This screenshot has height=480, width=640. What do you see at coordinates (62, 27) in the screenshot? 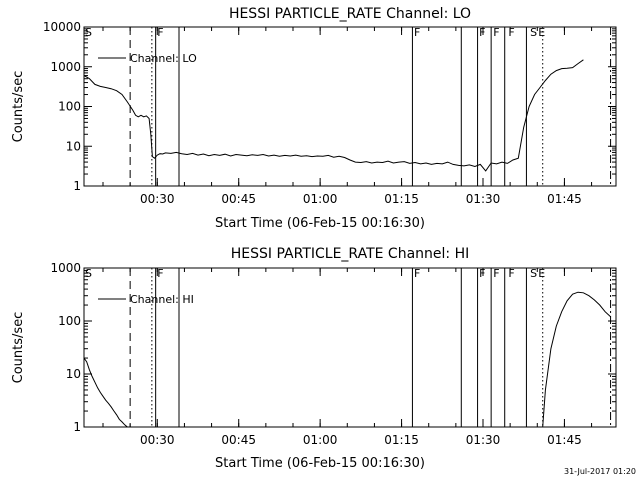
I see `y-tick-label: 10000` at bounding box center [62, 27].